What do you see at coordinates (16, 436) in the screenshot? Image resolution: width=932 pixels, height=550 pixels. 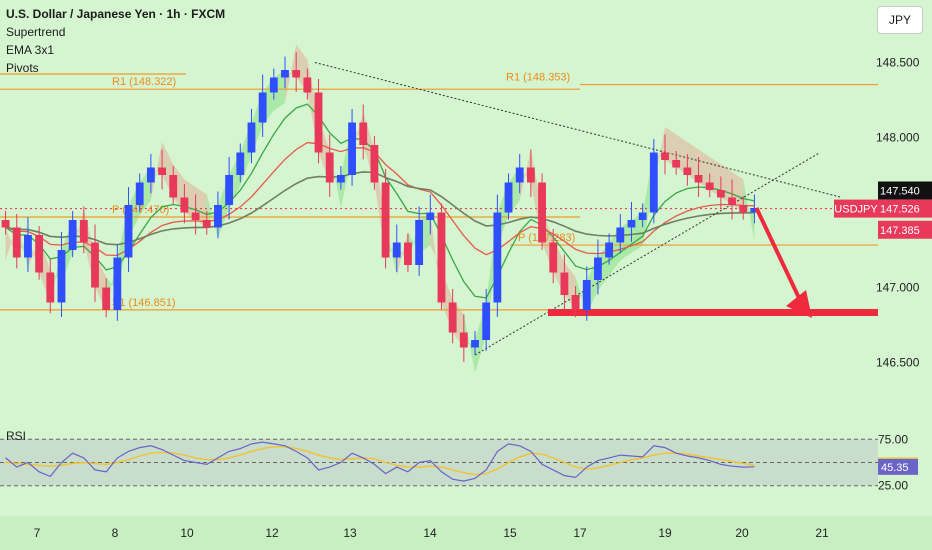 I see `rsi-label: RSI` at bounding box center [16, 436].